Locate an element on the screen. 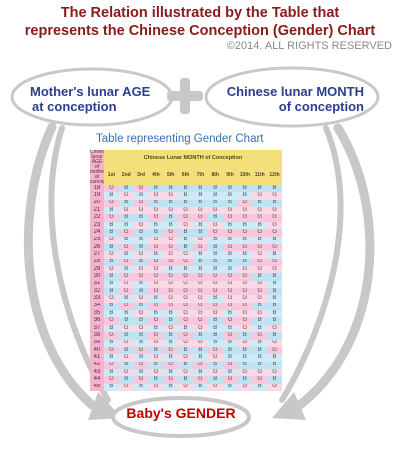 The image size is (400, 450). table-row: 31 B G B G G G G G G G G B is located at coordinates (186, 284).